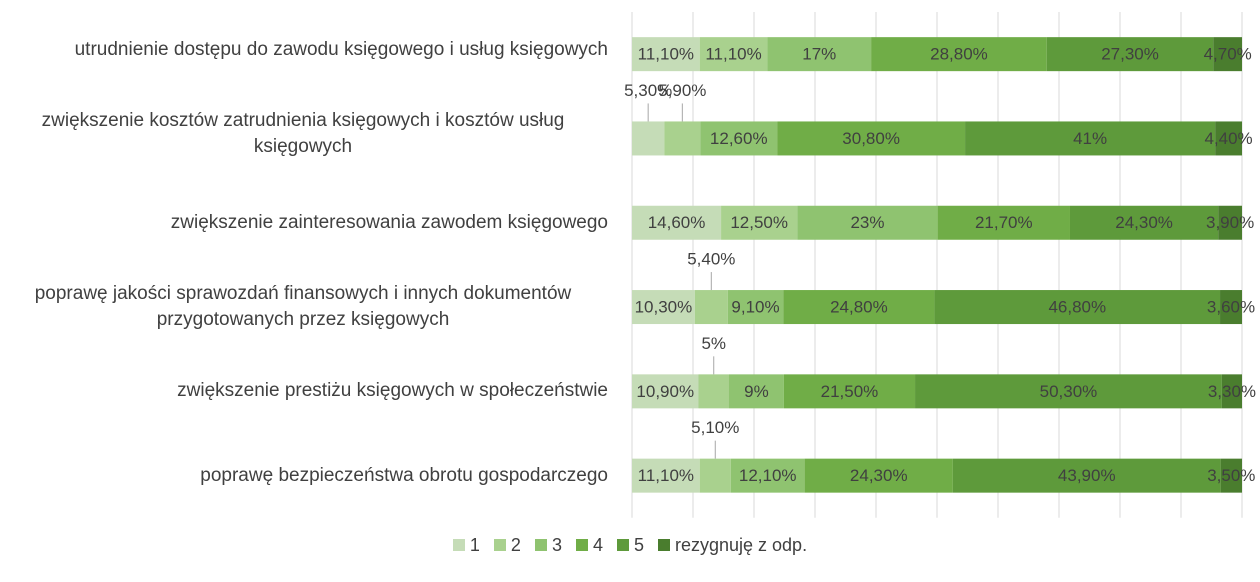  I want to click on value-label: 3,50%, so click(1231, 475).